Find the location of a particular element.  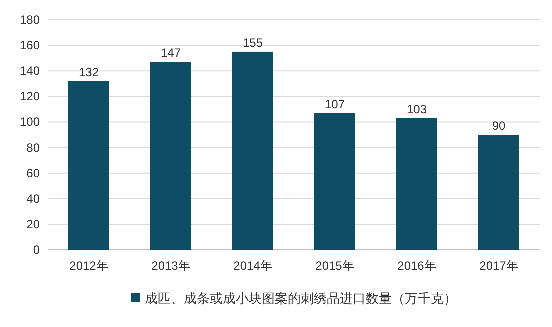

y-tick-label: 80 is located at coordinates (33, 147).